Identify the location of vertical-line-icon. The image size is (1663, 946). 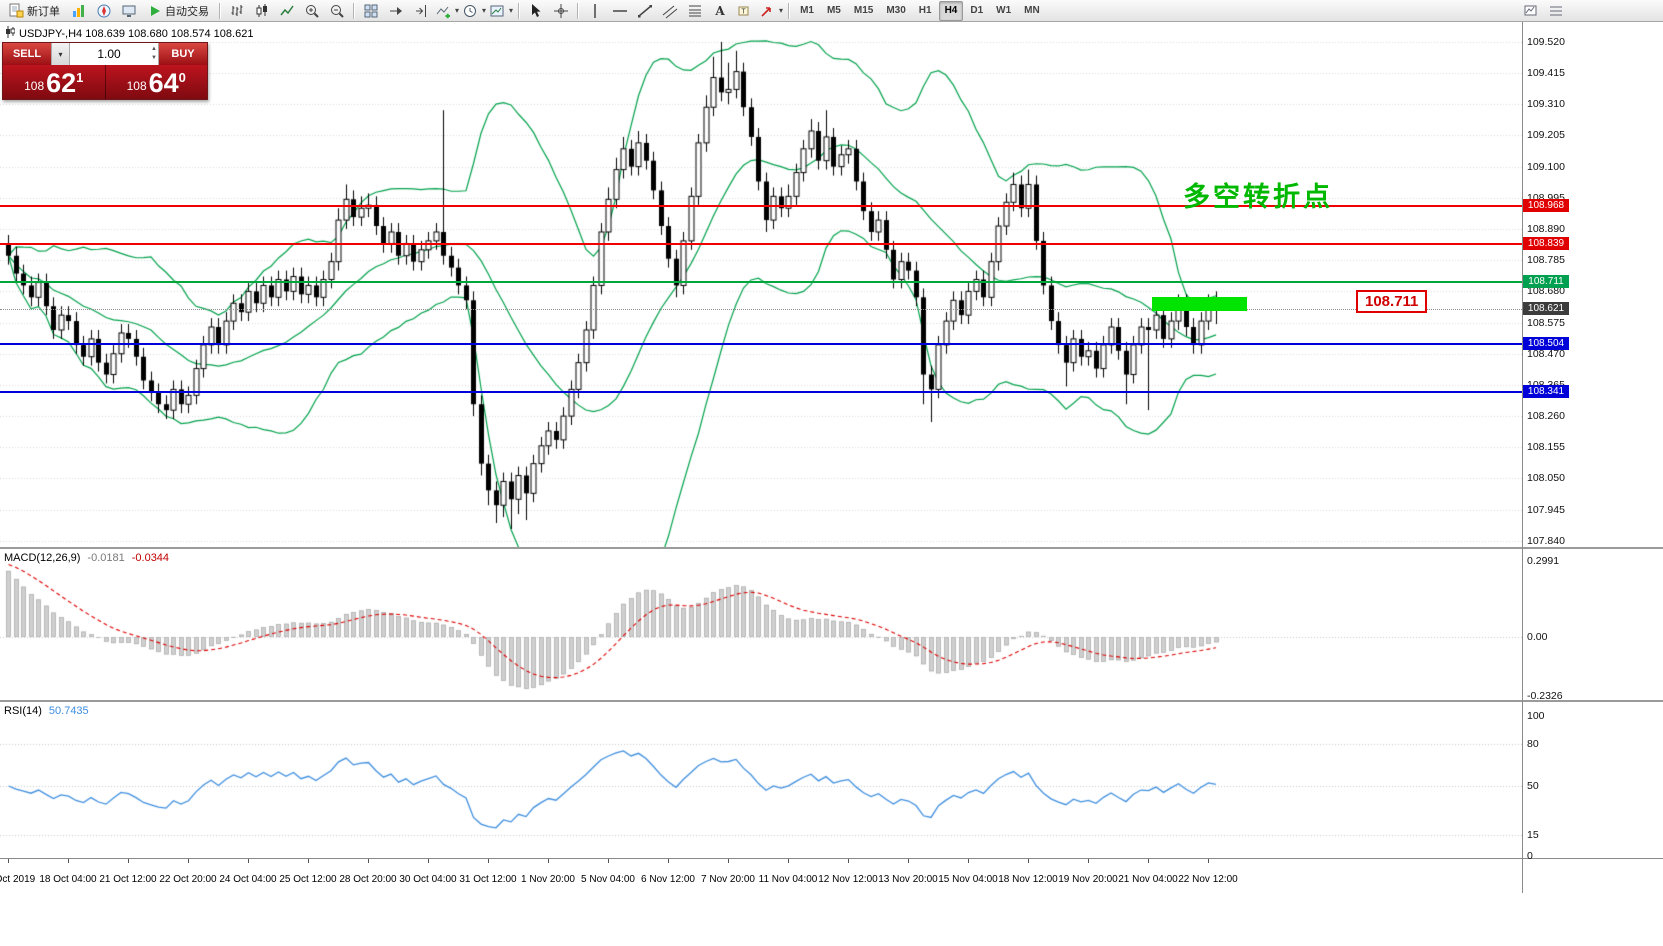
(595, 11).